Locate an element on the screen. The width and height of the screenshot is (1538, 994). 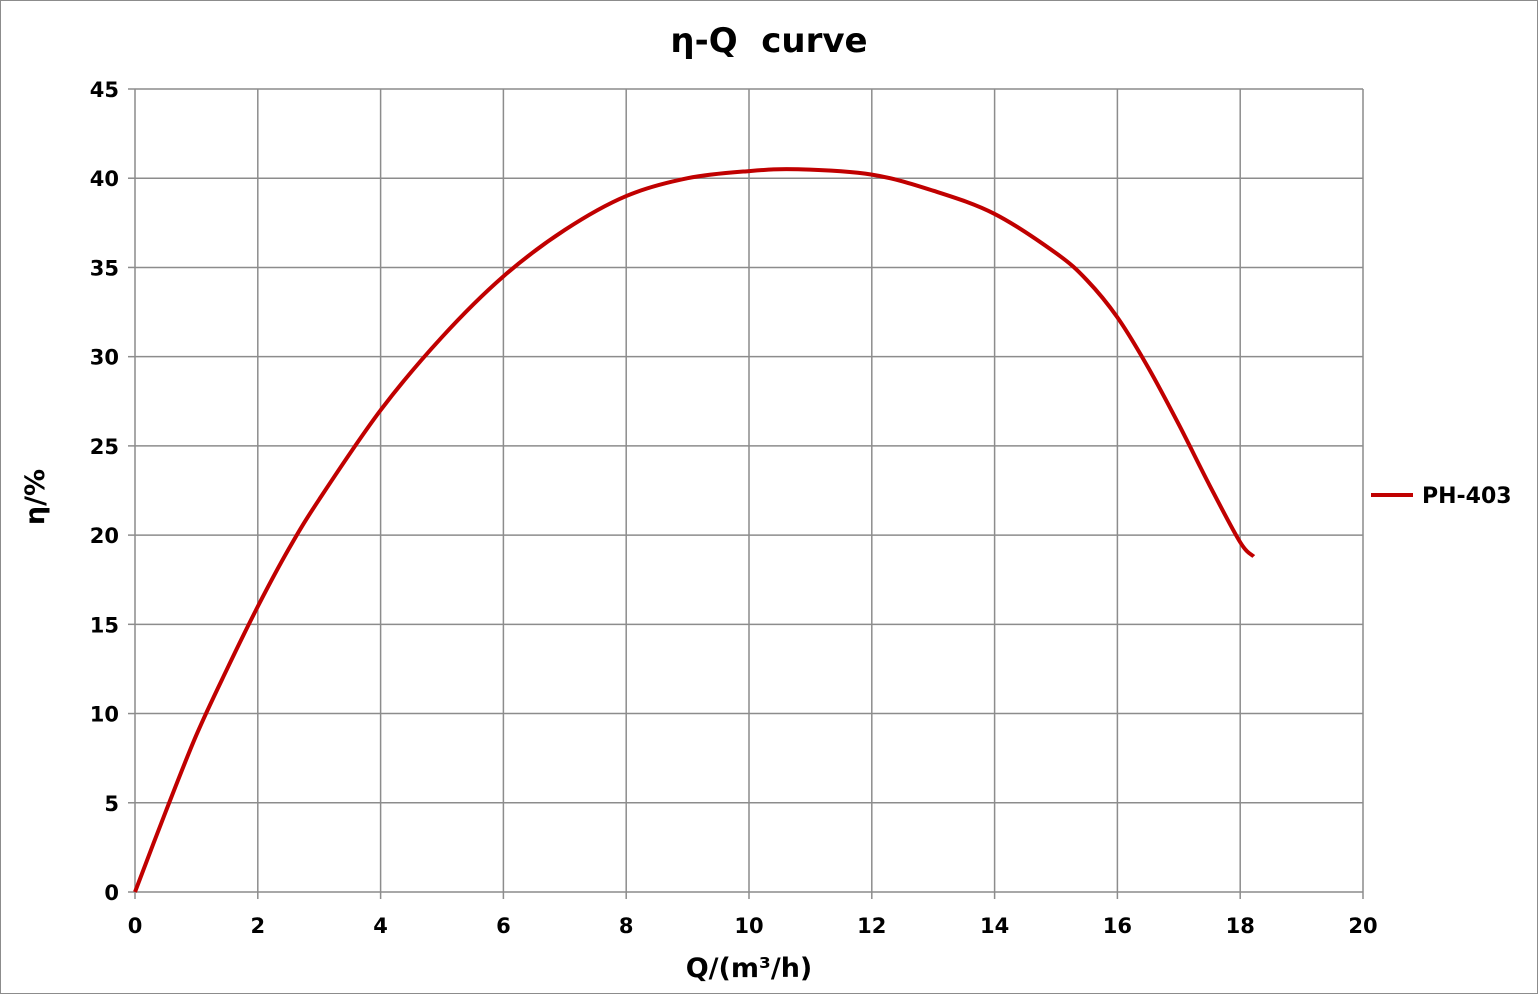
y-tick-label-10: 10 is located at coordinates (104, 715).